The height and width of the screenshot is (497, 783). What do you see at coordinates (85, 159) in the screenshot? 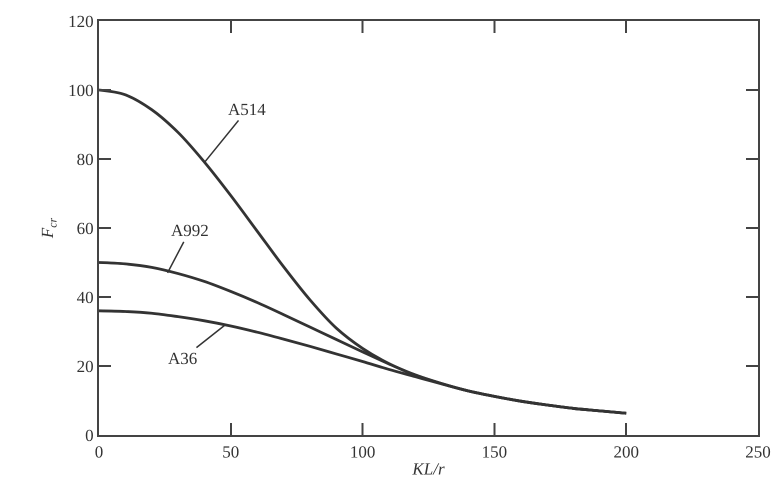
I see `y-tick-label: 80` at bounding box center [85, 159].